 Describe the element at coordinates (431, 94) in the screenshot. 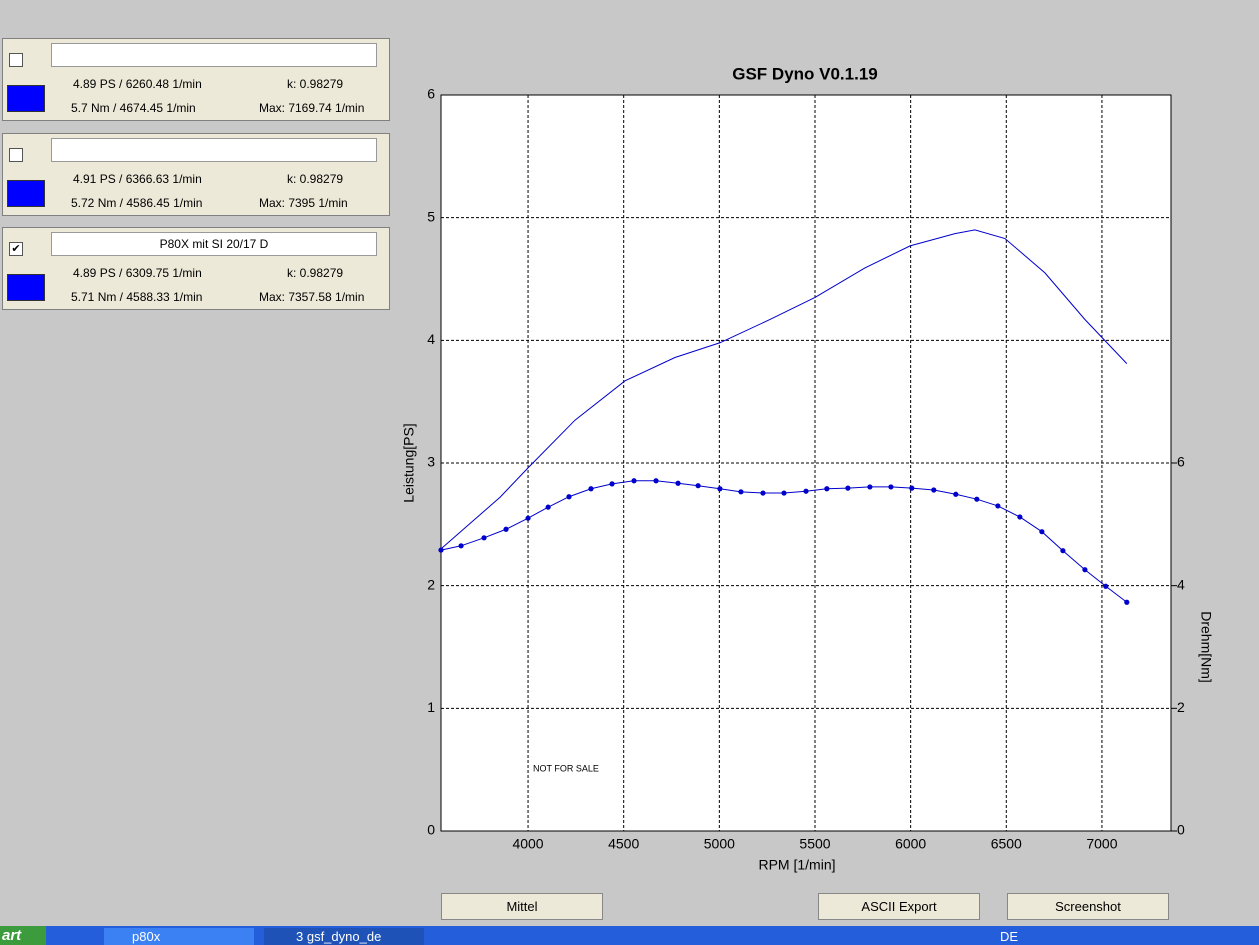

I see `y-tick-label: 6` at that location.